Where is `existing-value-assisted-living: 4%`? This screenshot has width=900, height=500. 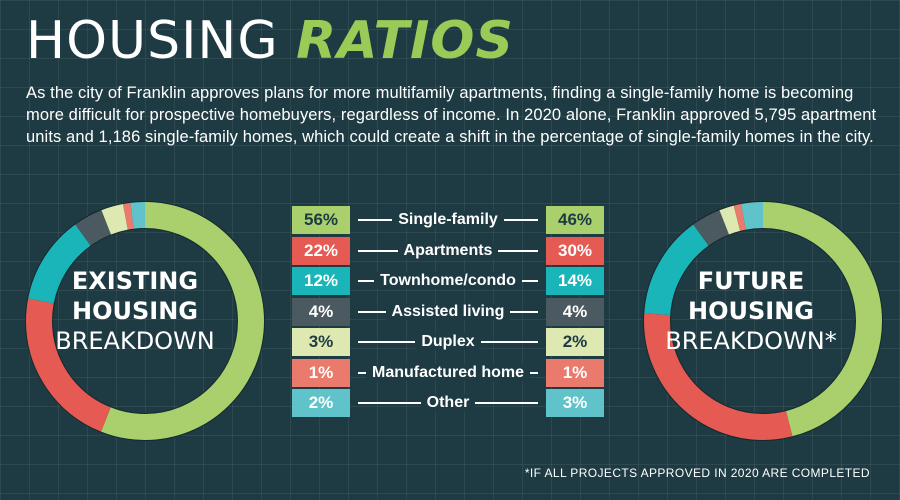
existing-value-assisted-living: 4% is located at coordinates (321, 311).